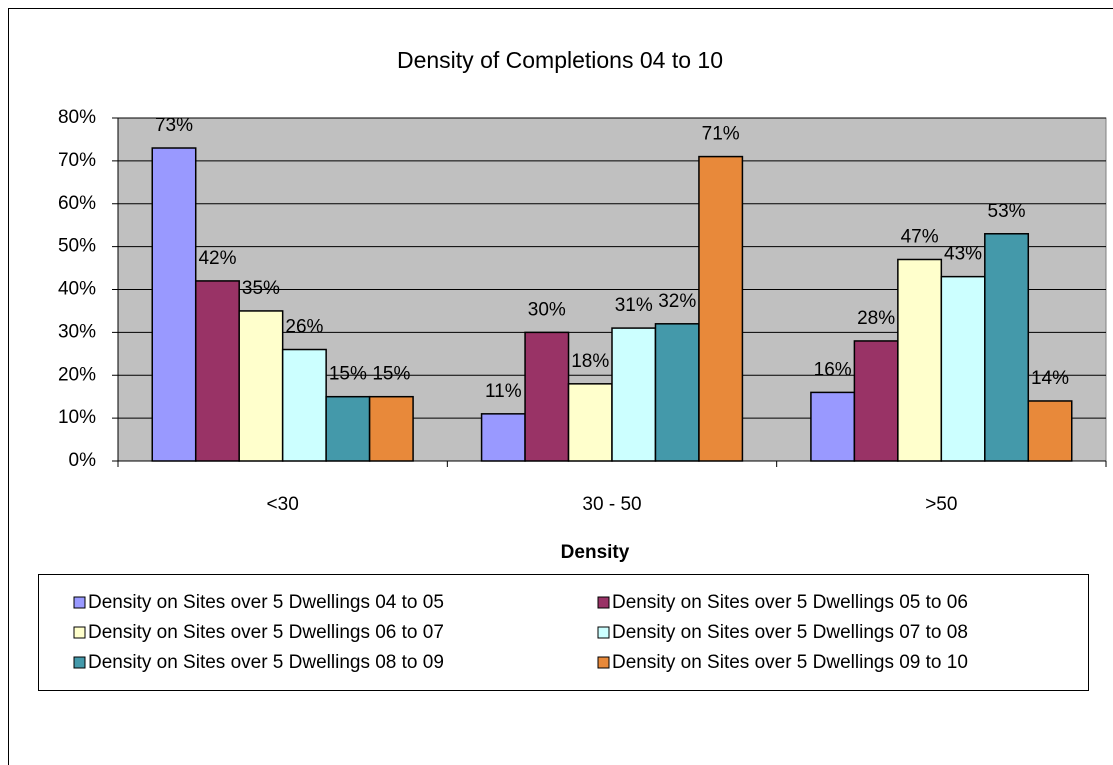 The width and height of the screenshot is (1113, 765). What do you see at coordinates (563, 632) in the screenshot?
I see `legend` at bounding box center [563, 632].